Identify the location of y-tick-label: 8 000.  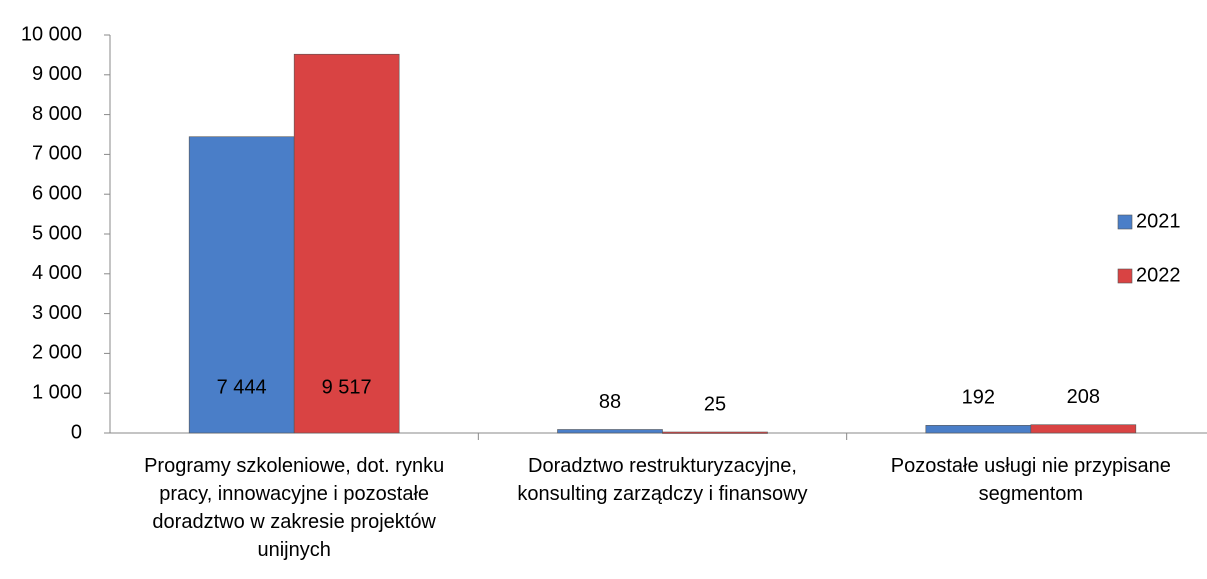
(57, 114).